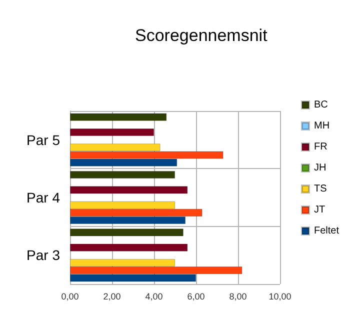 This screenshot has width=352, height=309. I want to click on legend-label: JH, so click(320, 168).